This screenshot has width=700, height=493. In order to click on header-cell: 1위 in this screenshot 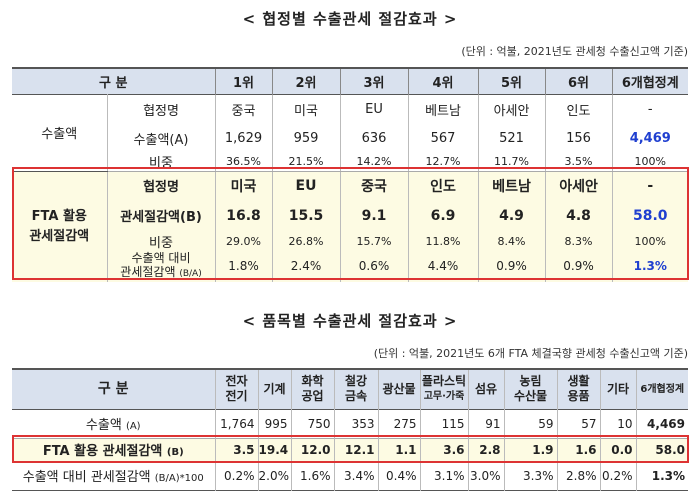, I will do `click(243, 81)`.